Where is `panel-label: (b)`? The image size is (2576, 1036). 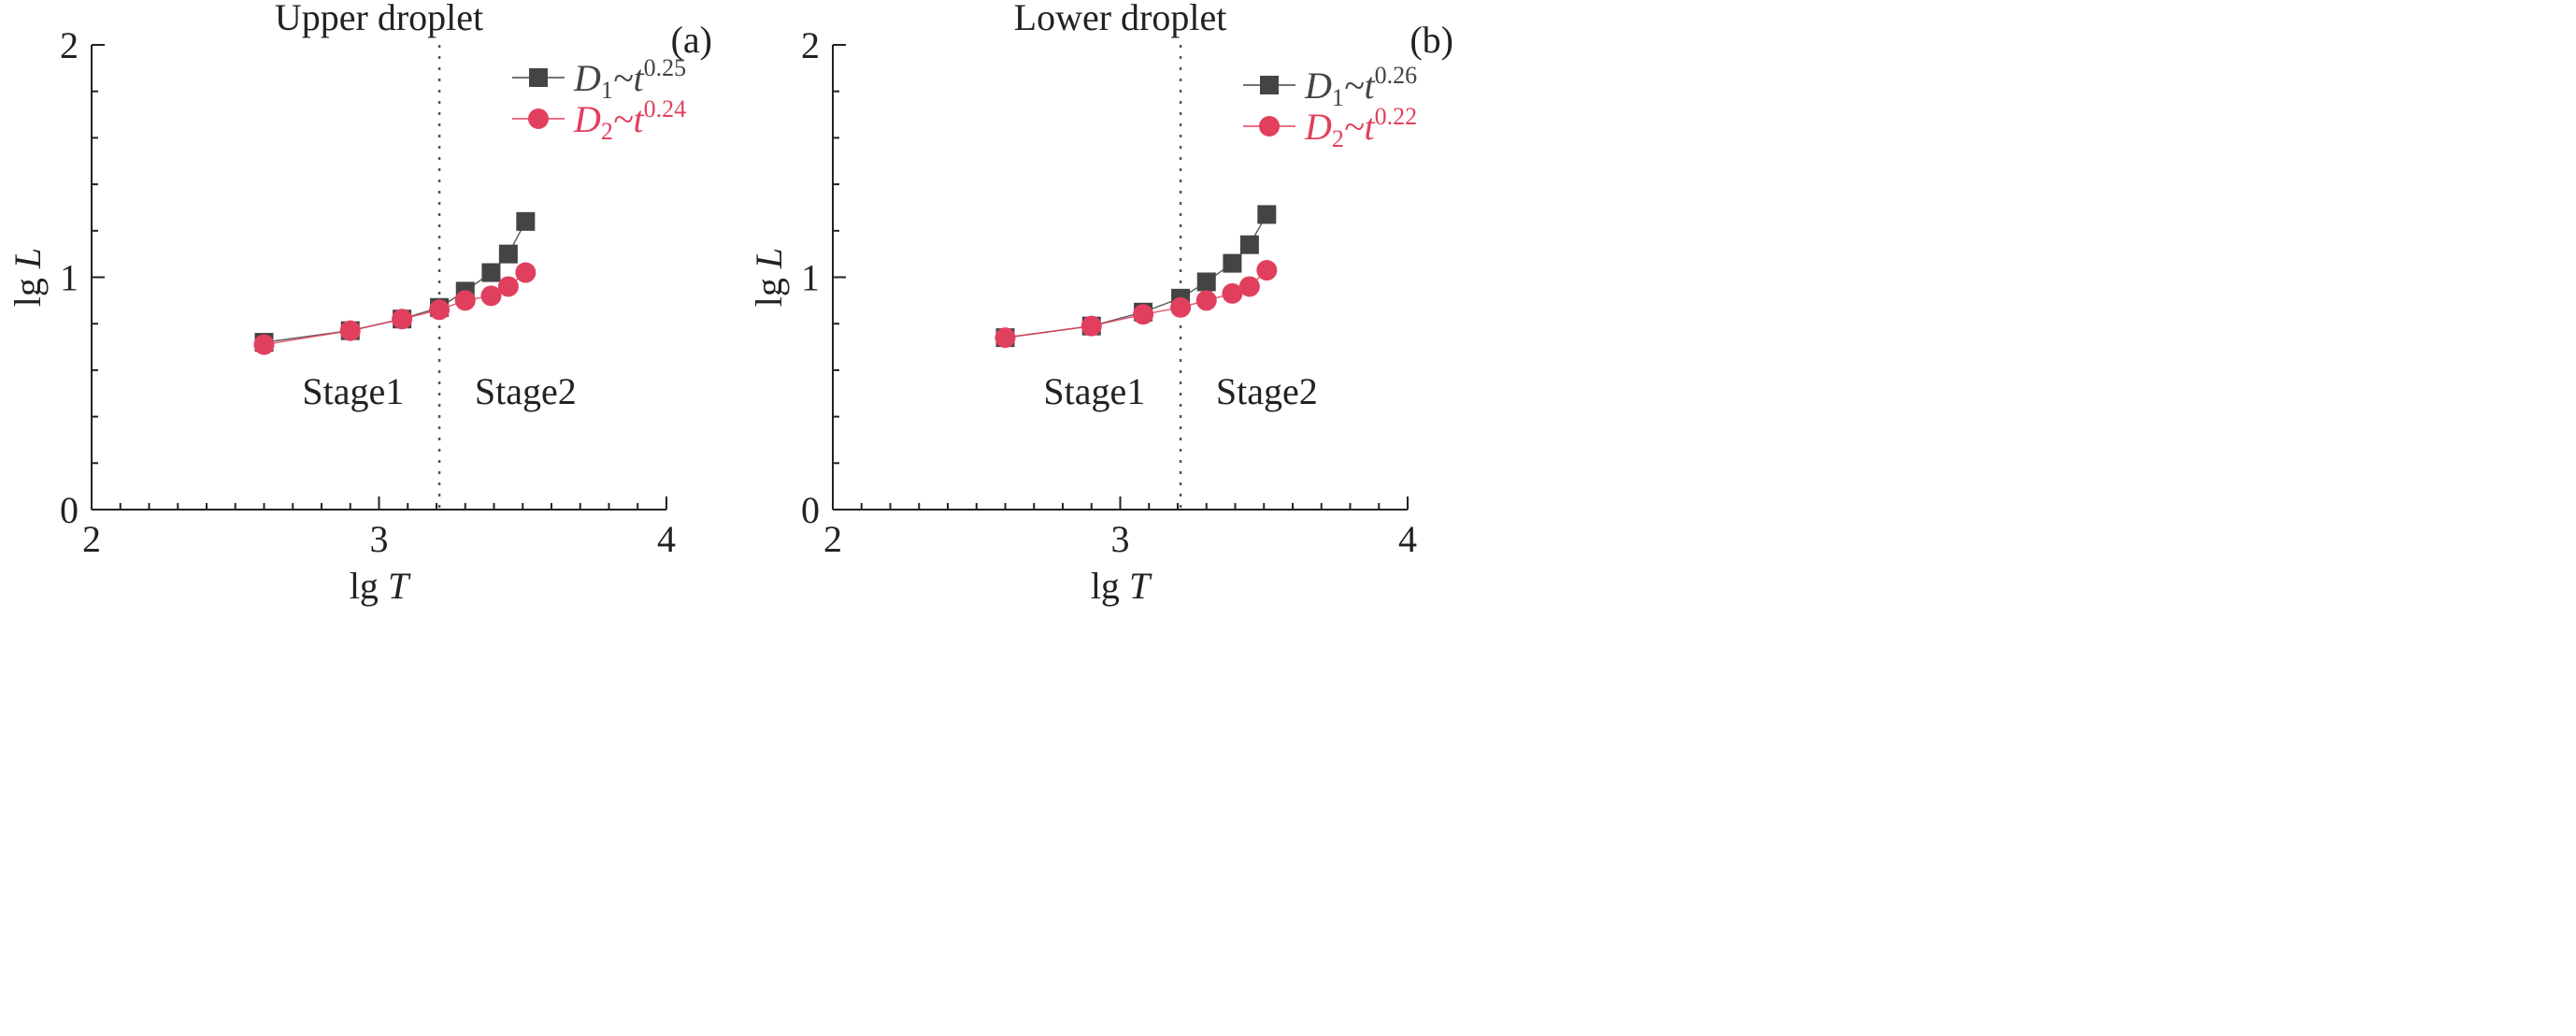
panel-label: (b) is located at coordinates (1431, 40).